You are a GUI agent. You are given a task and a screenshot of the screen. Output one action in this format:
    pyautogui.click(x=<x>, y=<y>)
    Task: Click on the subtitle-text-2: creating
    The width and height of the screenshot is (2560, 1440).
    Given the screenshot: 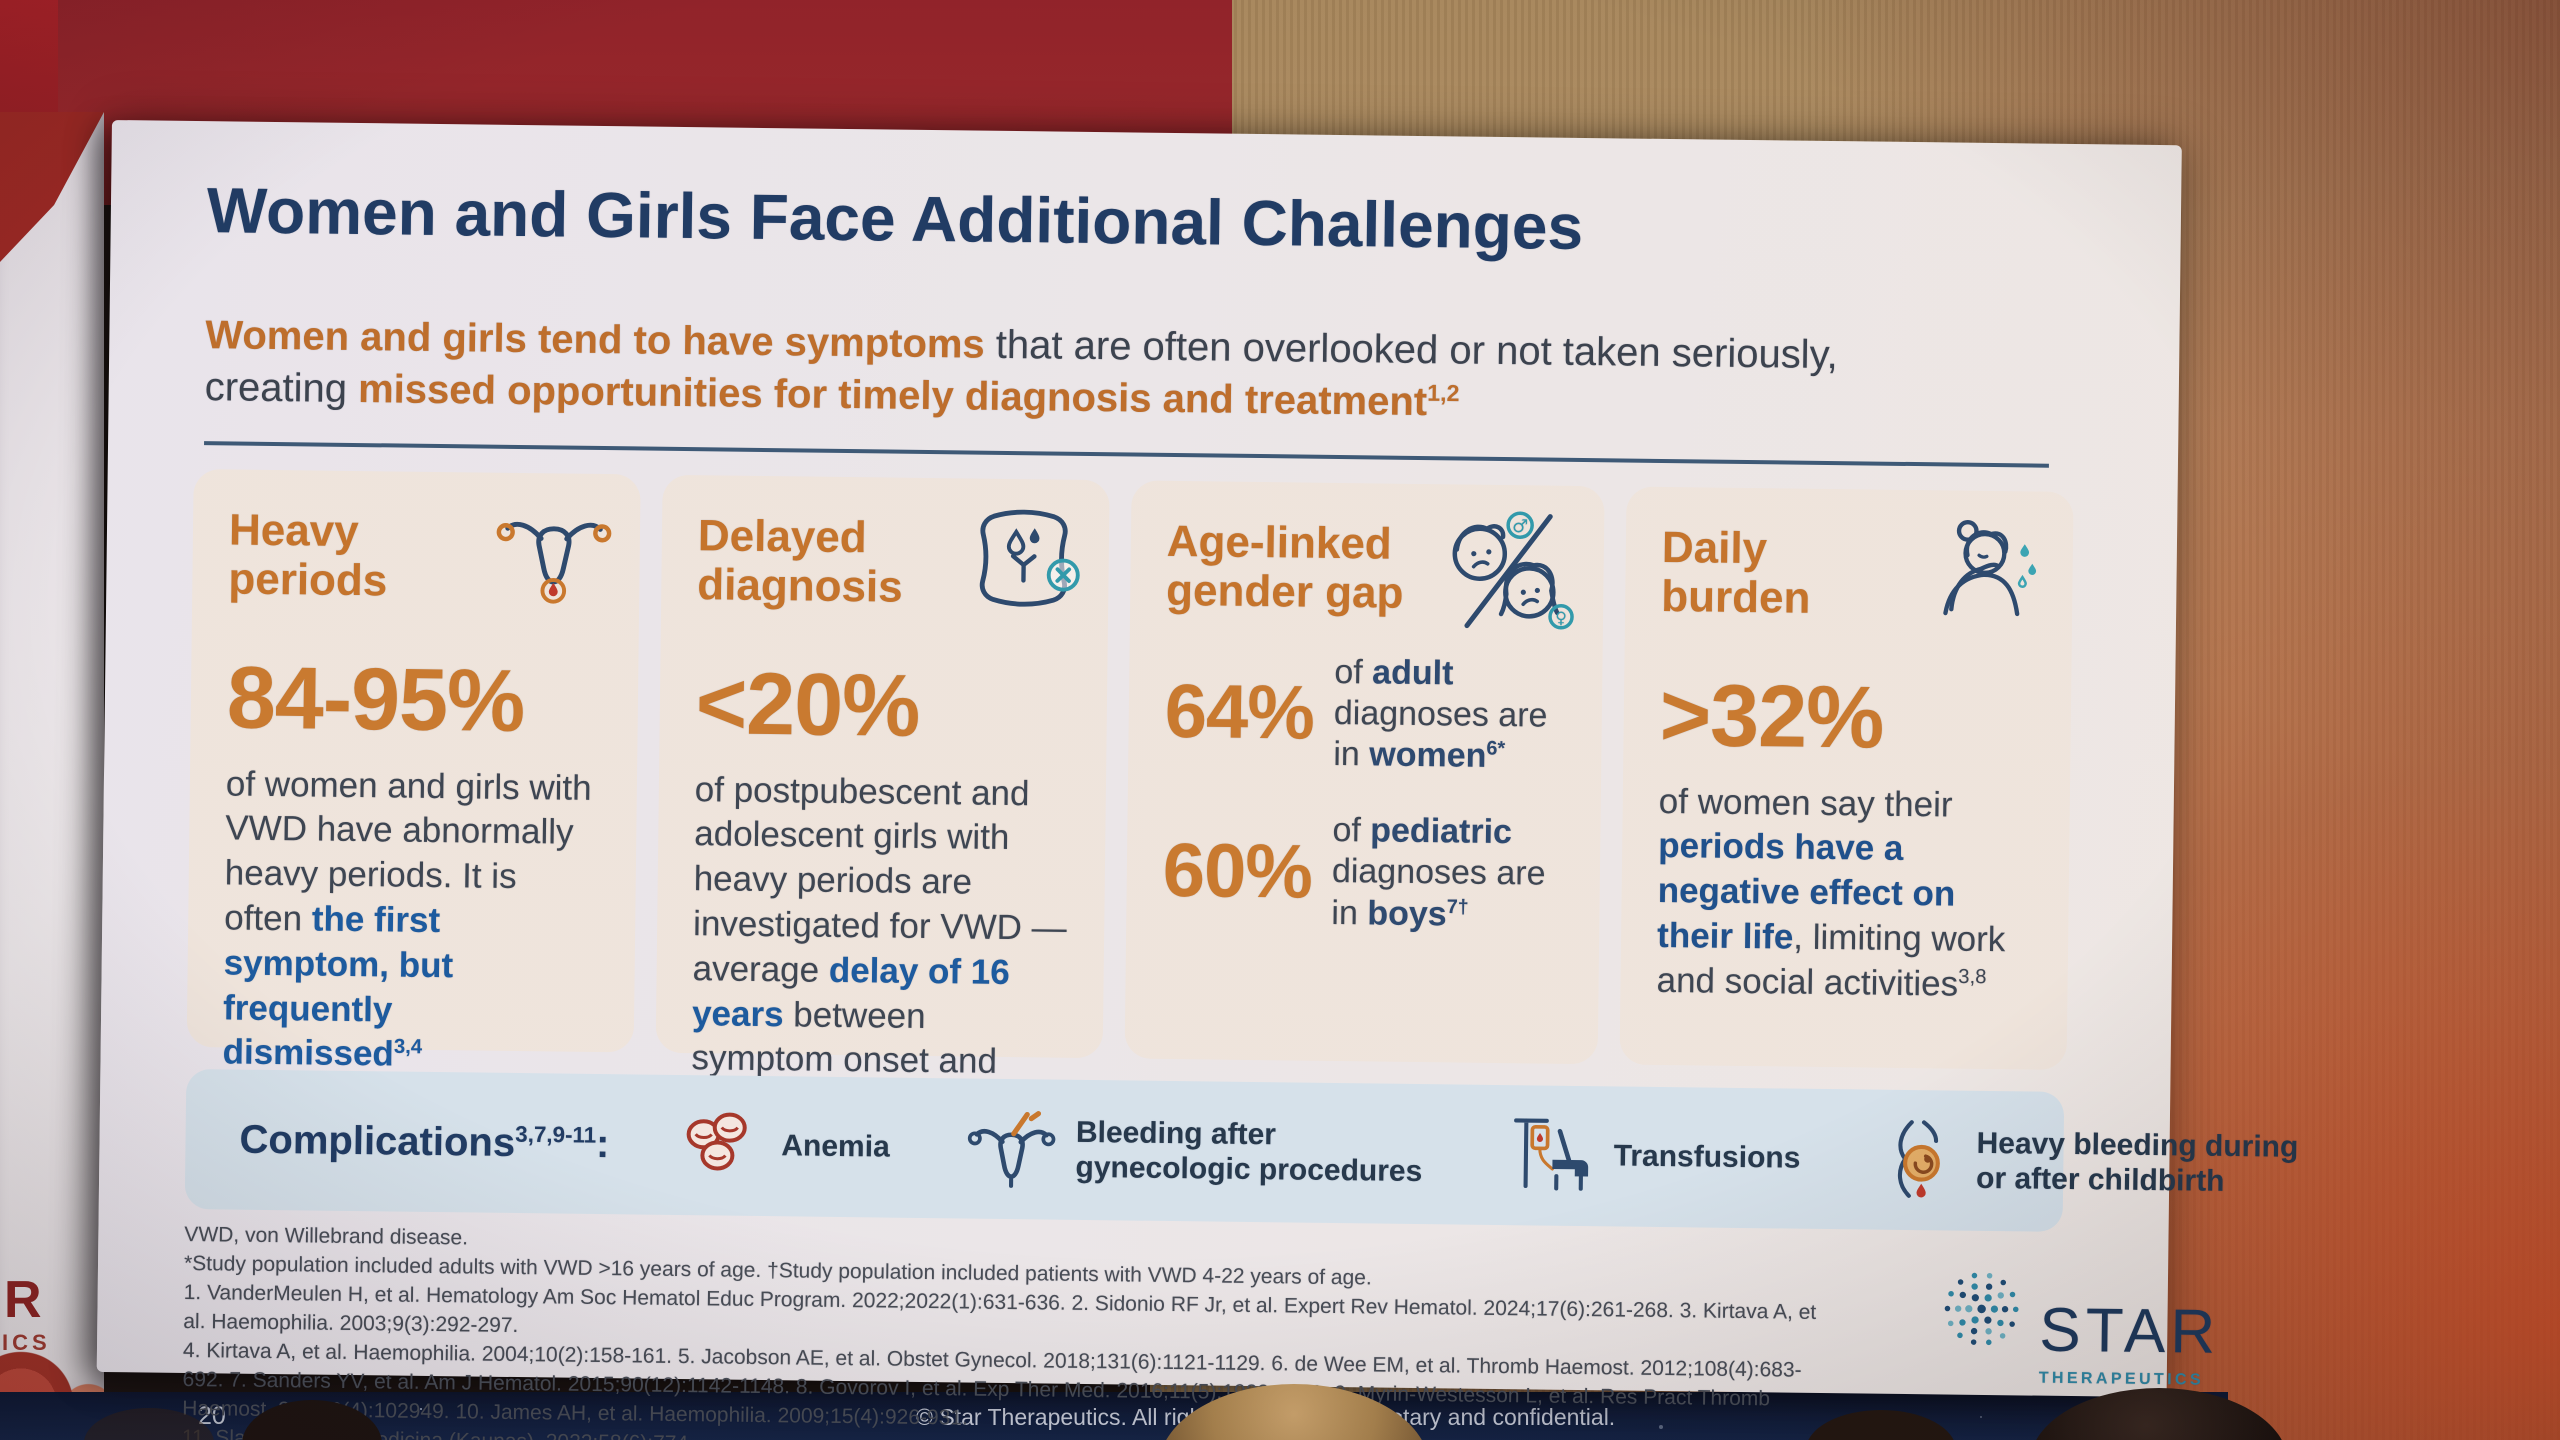 What is the action you would take?
    pyautogui.click(x=281, y=388)
    